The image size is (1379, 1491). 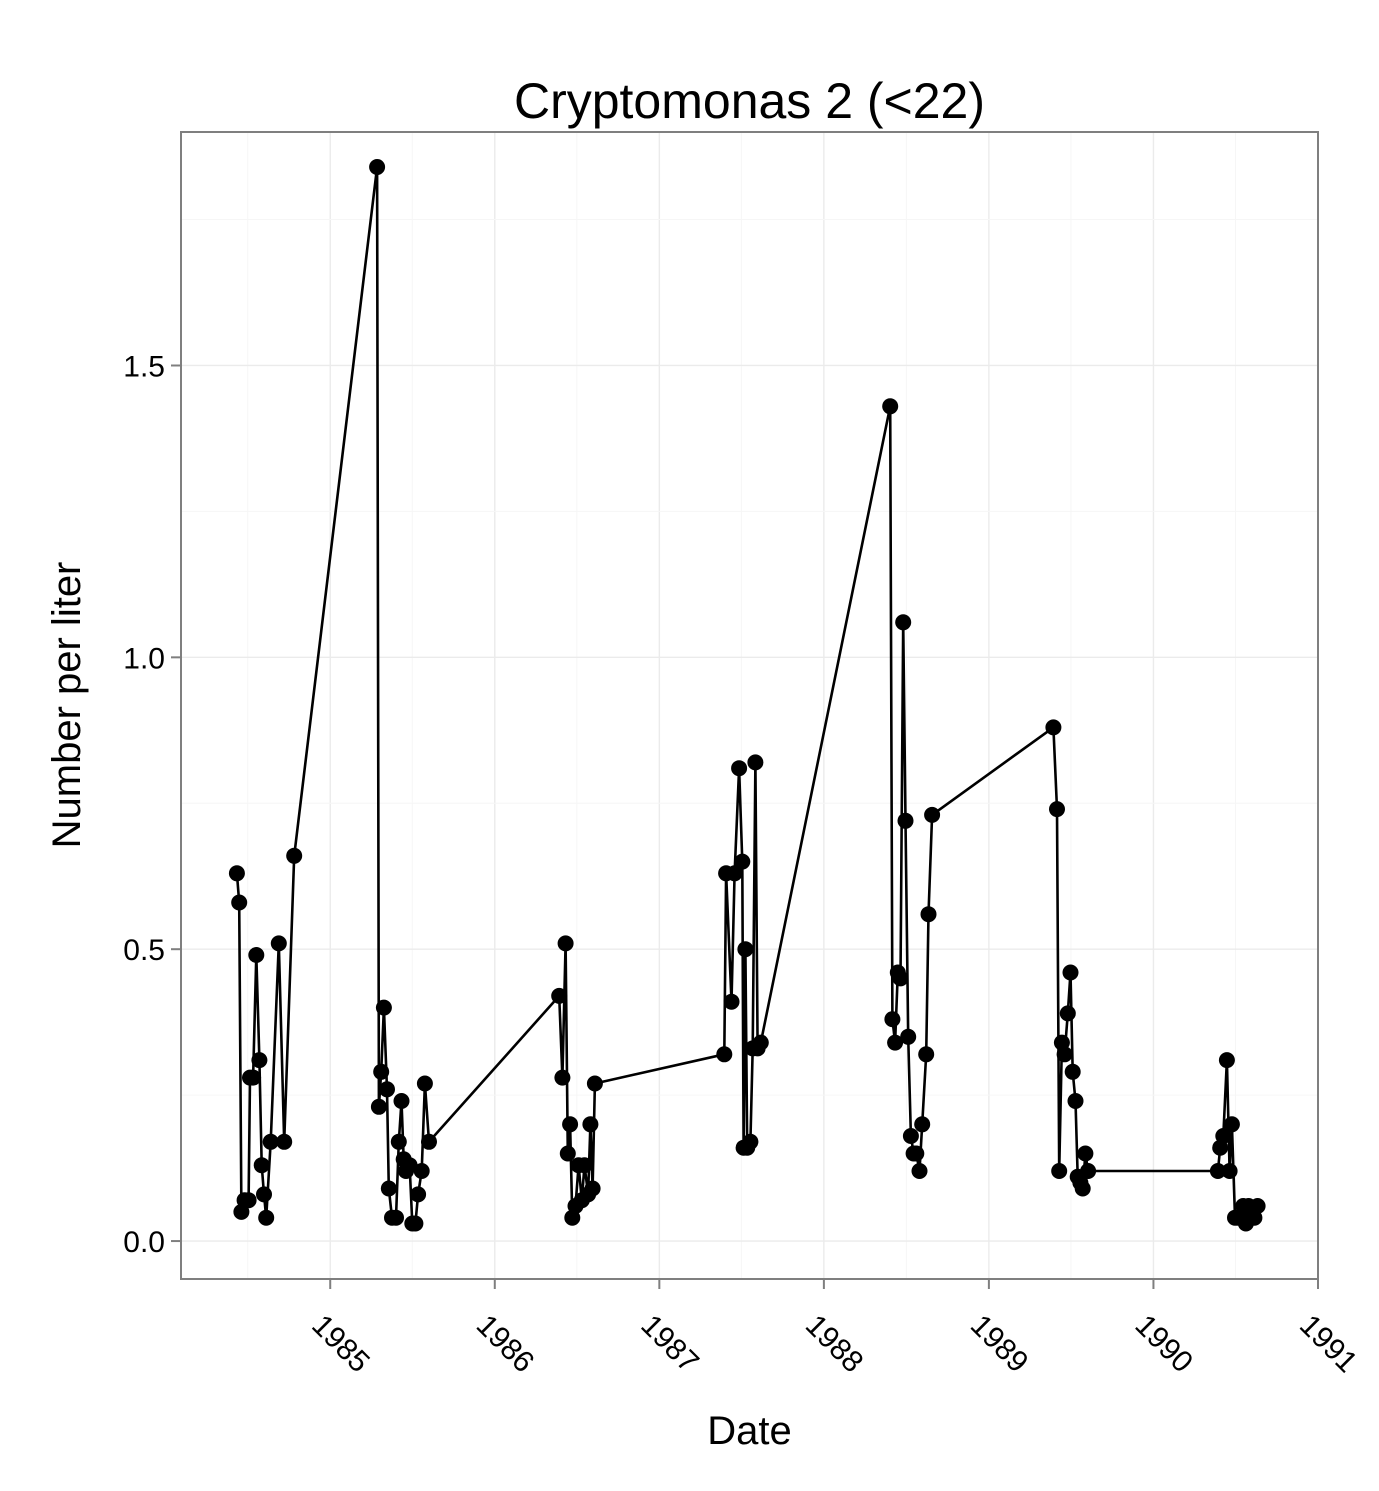 I want to click on y-tick-label: 1.5, so click(x=144, y=366).